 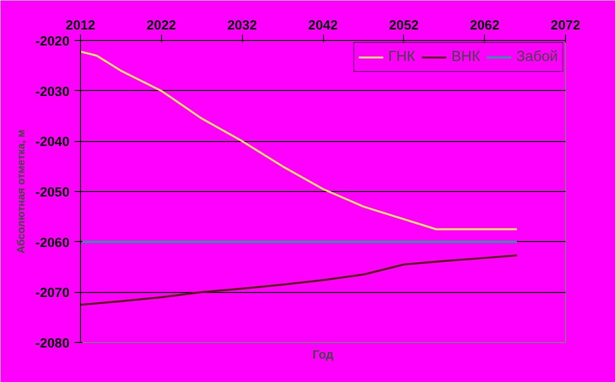 What do you see at coordinates (323, 25) in the screenshot?
I see `x-tick-label: 2042` at bounding box center [323, 25].